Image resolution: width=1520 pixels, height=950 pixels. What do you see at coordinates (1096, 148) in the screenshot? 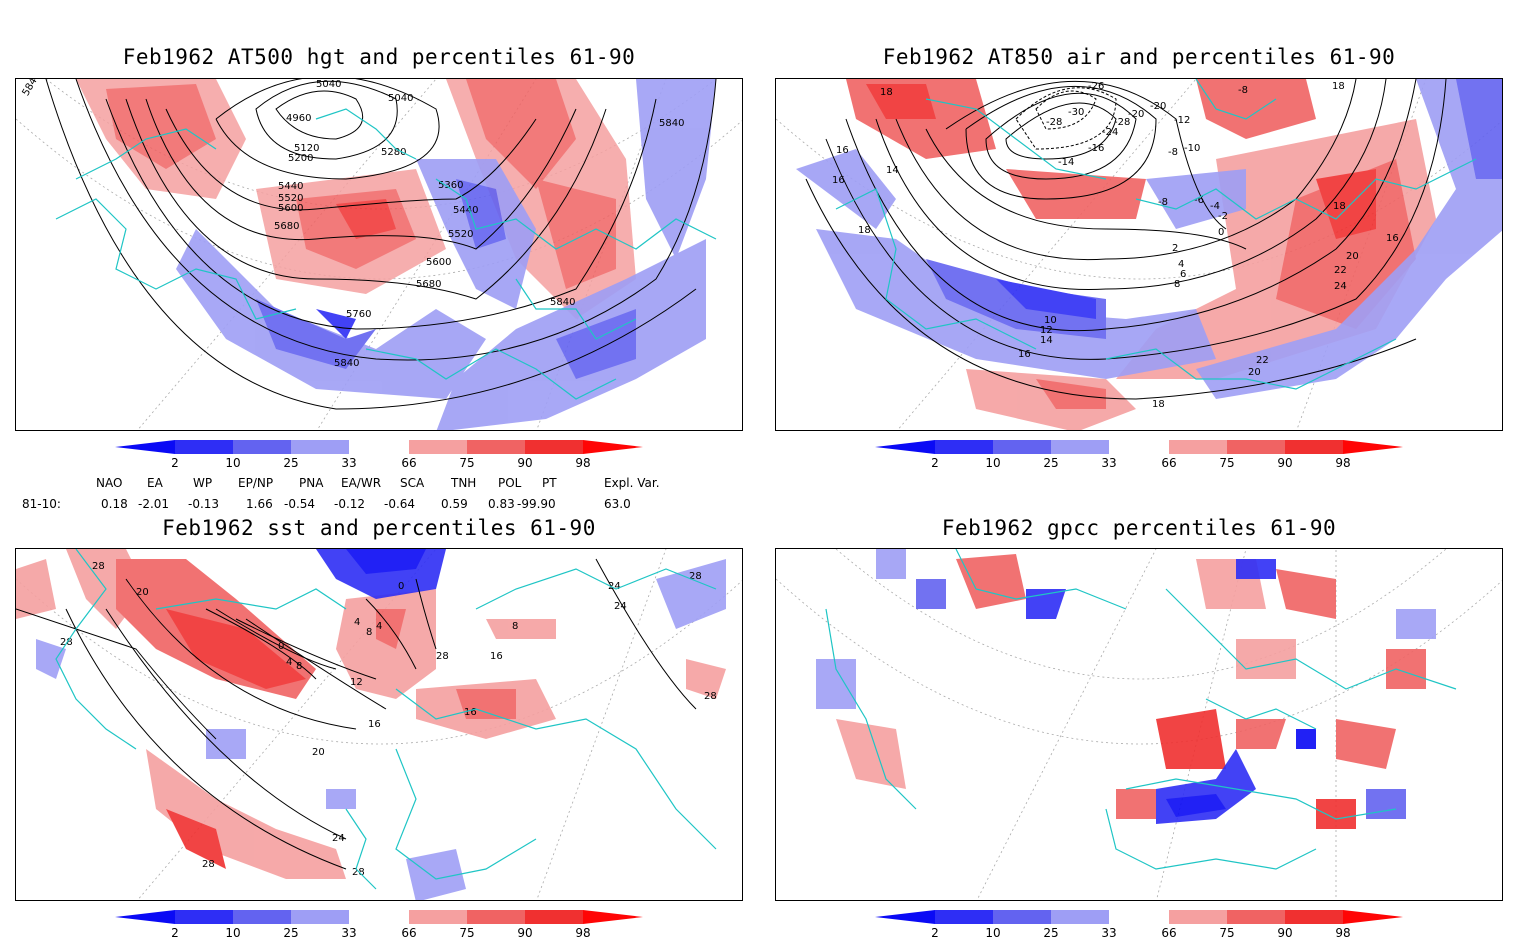
I see `svg-text: -16` at bounding box center [1096, 148].